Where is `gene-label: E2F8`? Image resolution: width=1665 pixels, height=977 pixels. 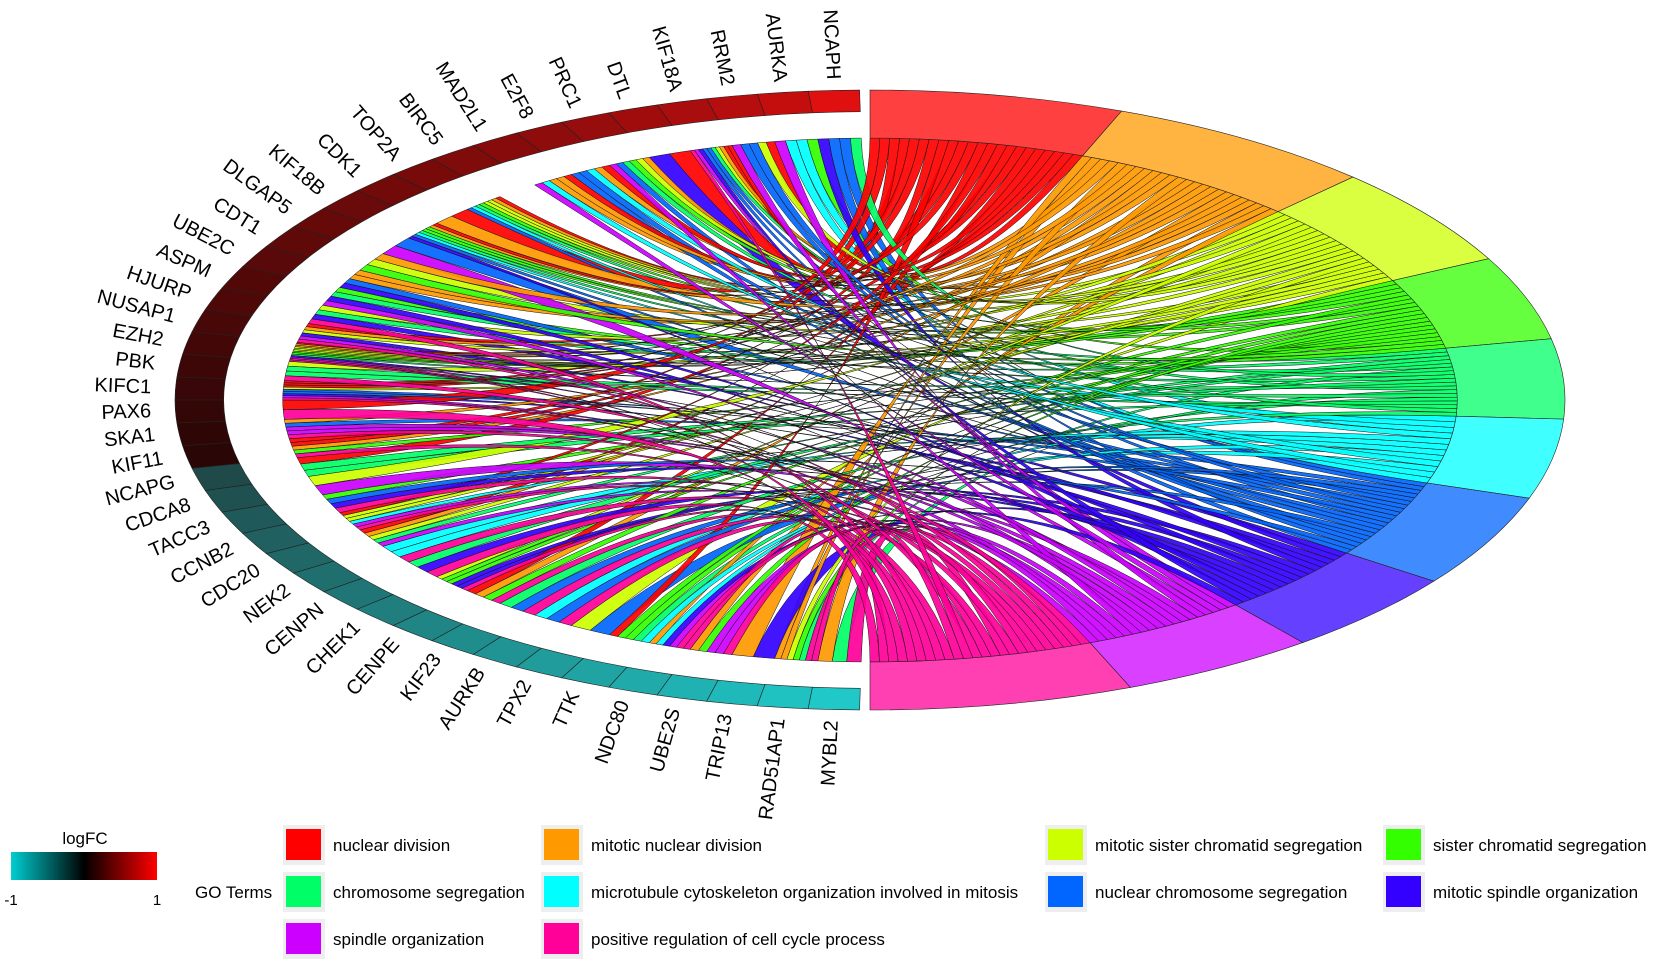
gene-label: E2F8 is located at coordinates (516, 96).